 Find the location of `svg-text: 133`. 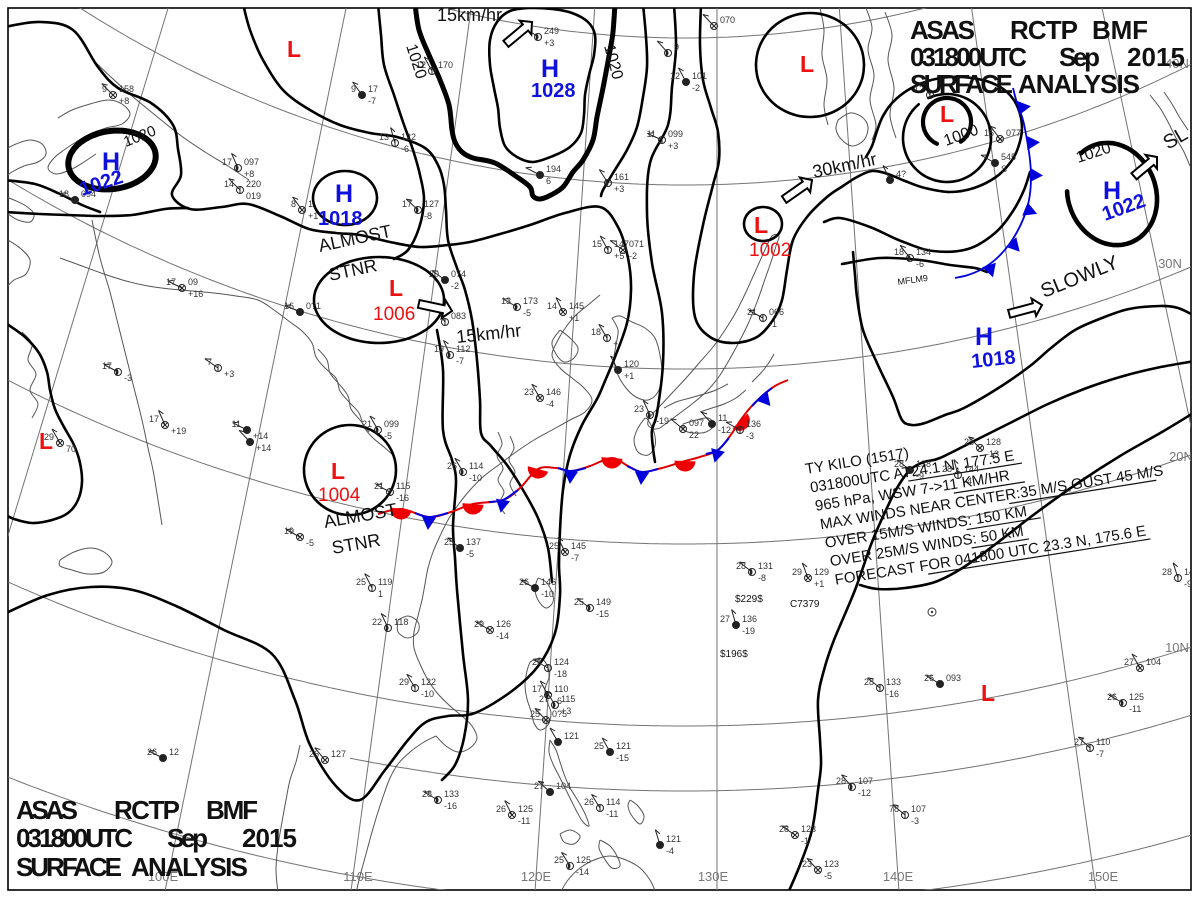

svg-text: 133 is located at coordinates (893, 682).